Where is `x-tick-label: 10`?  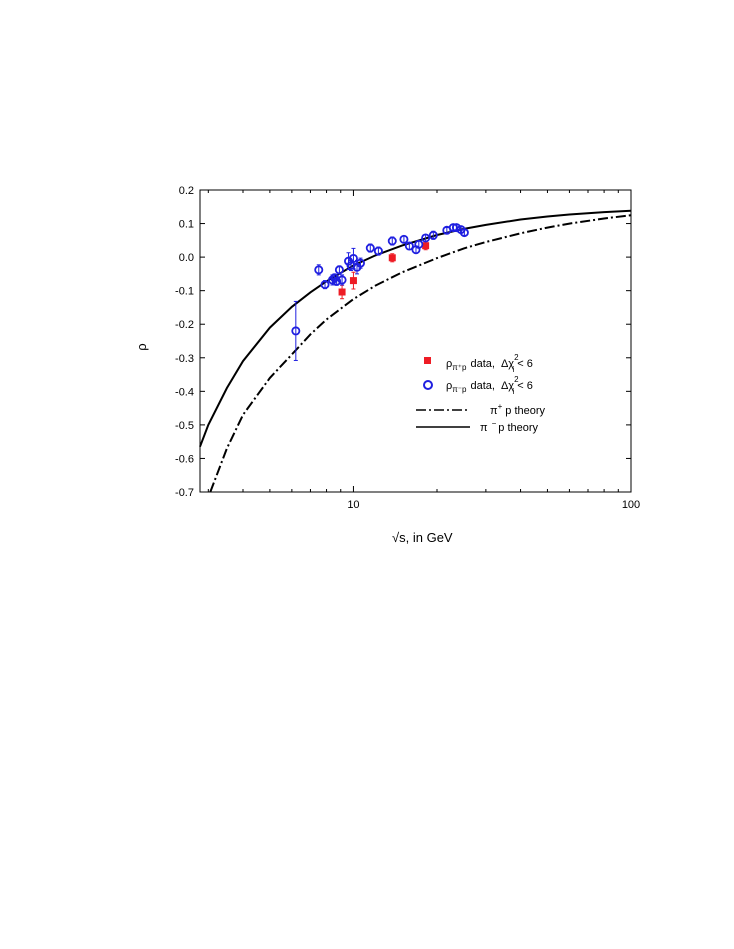 x-tick-label: 10 is located at coordinates (353, 505).